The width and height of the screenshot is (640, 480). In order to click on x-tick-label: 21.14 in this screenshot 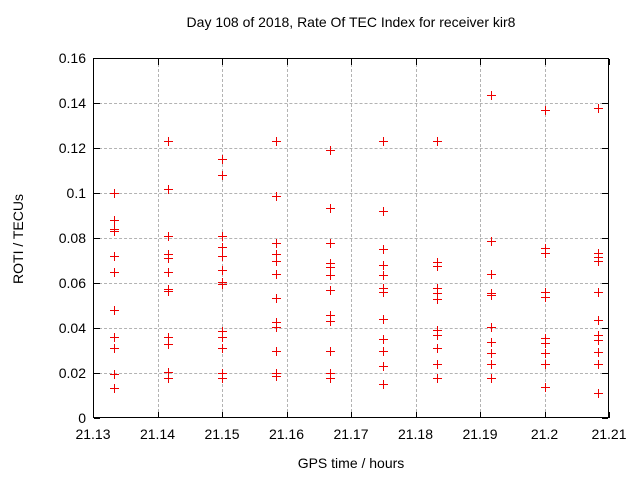, I will do `click(157, 434)`.